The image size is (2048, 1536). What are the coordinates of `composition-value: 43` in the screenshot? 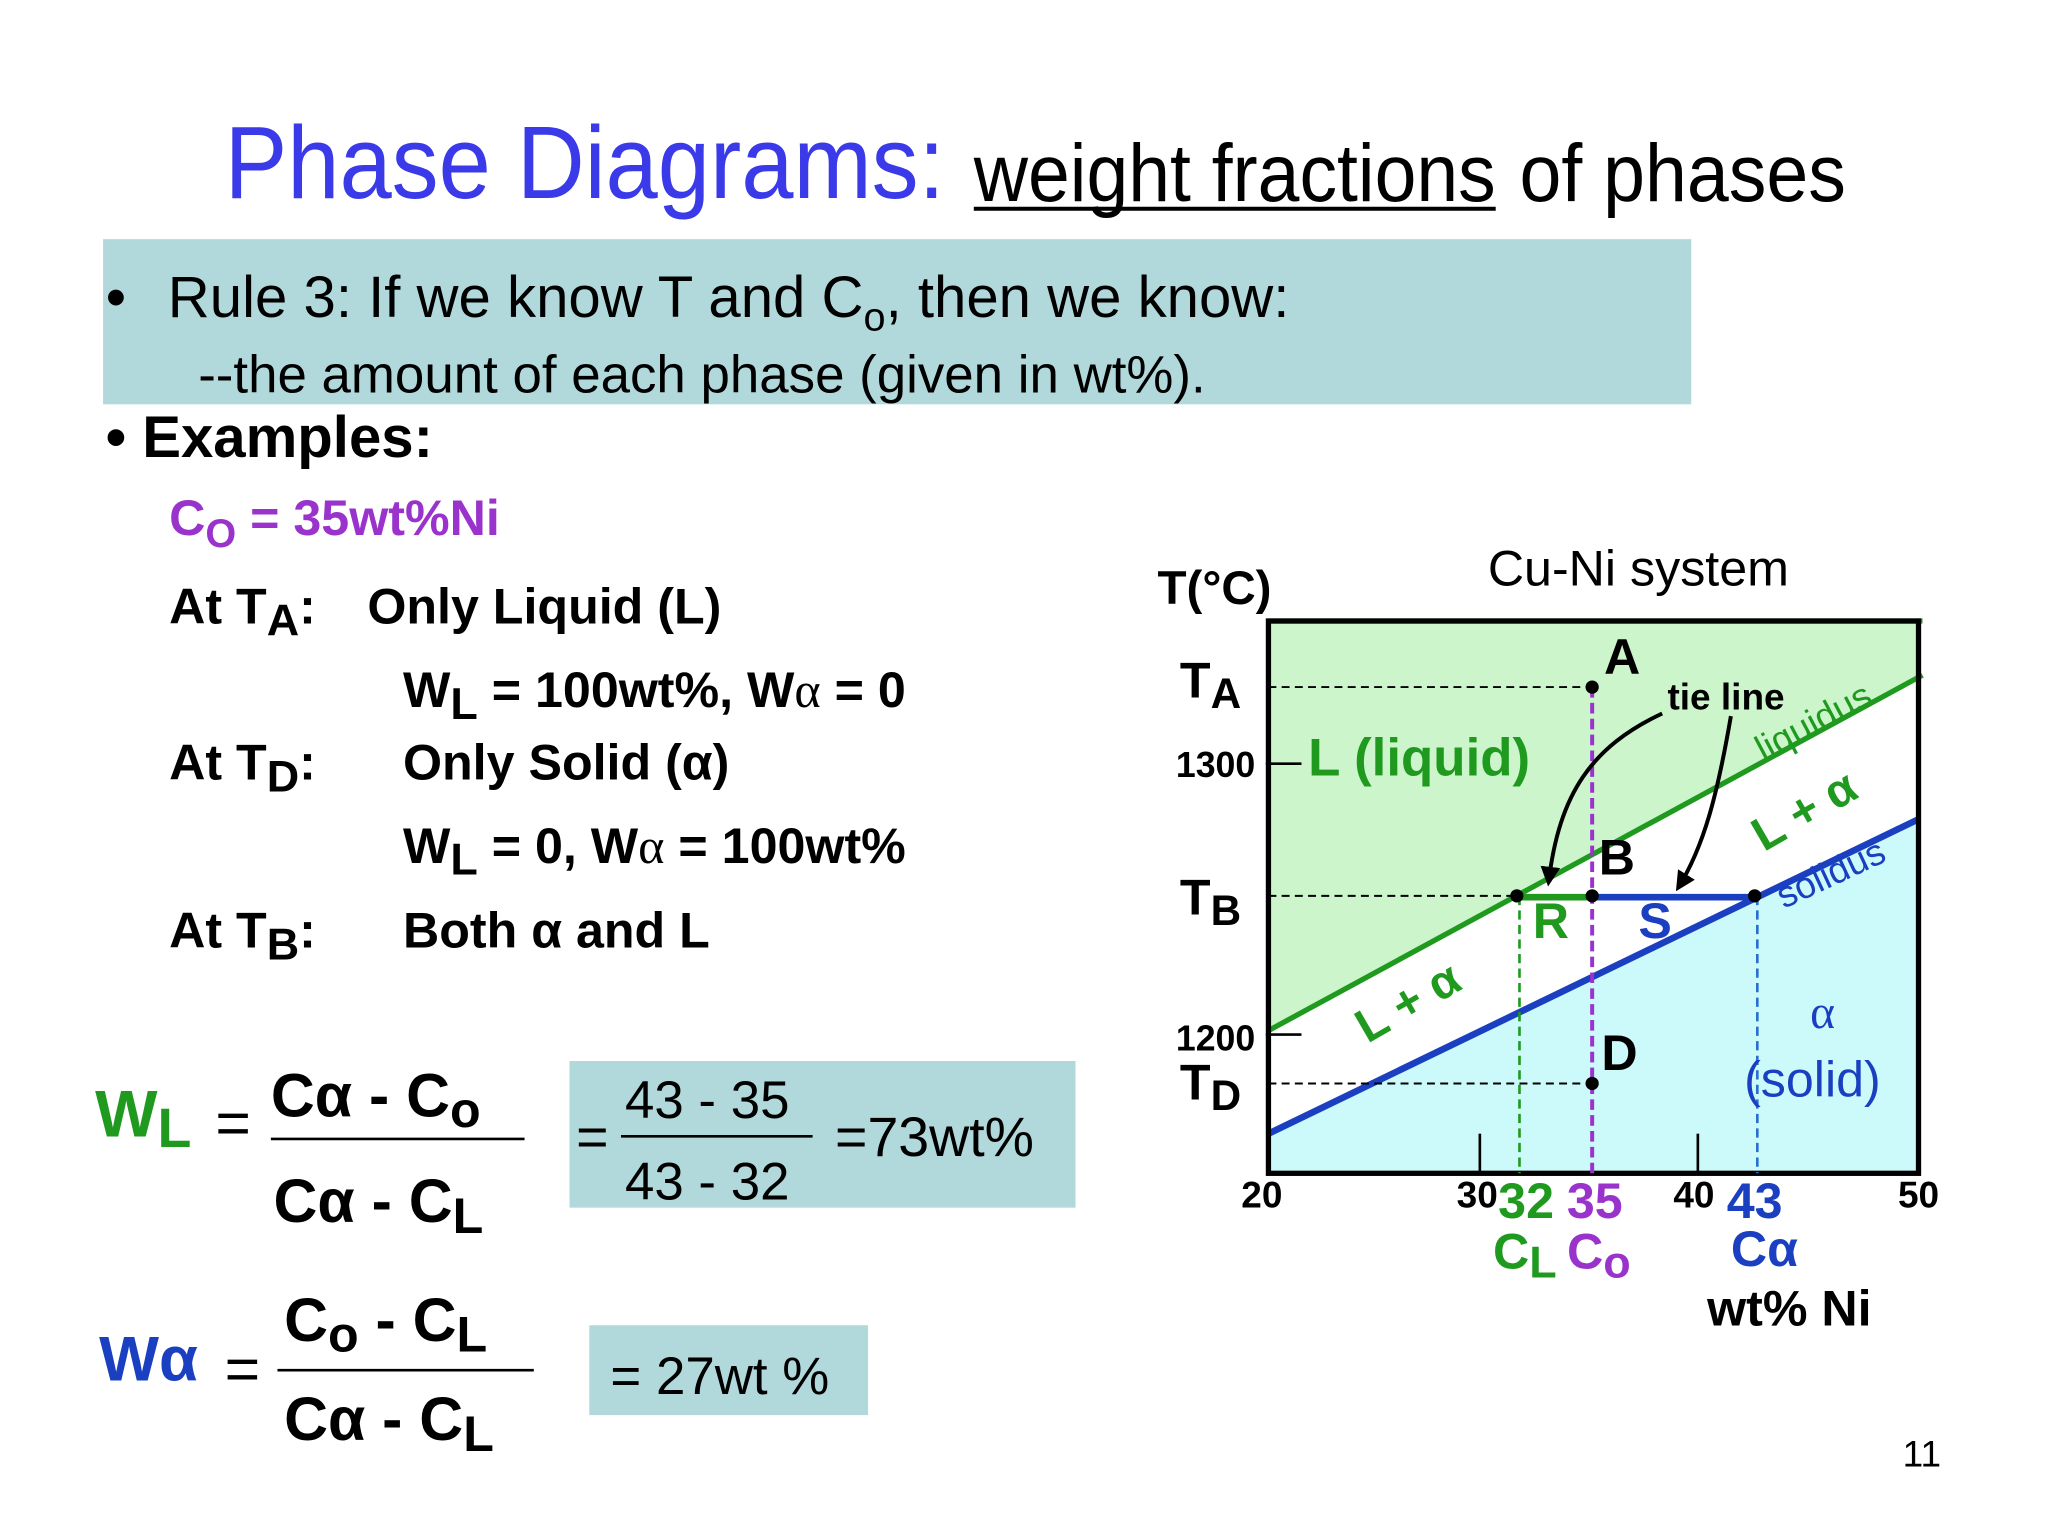 It's located at (1755, 1201).